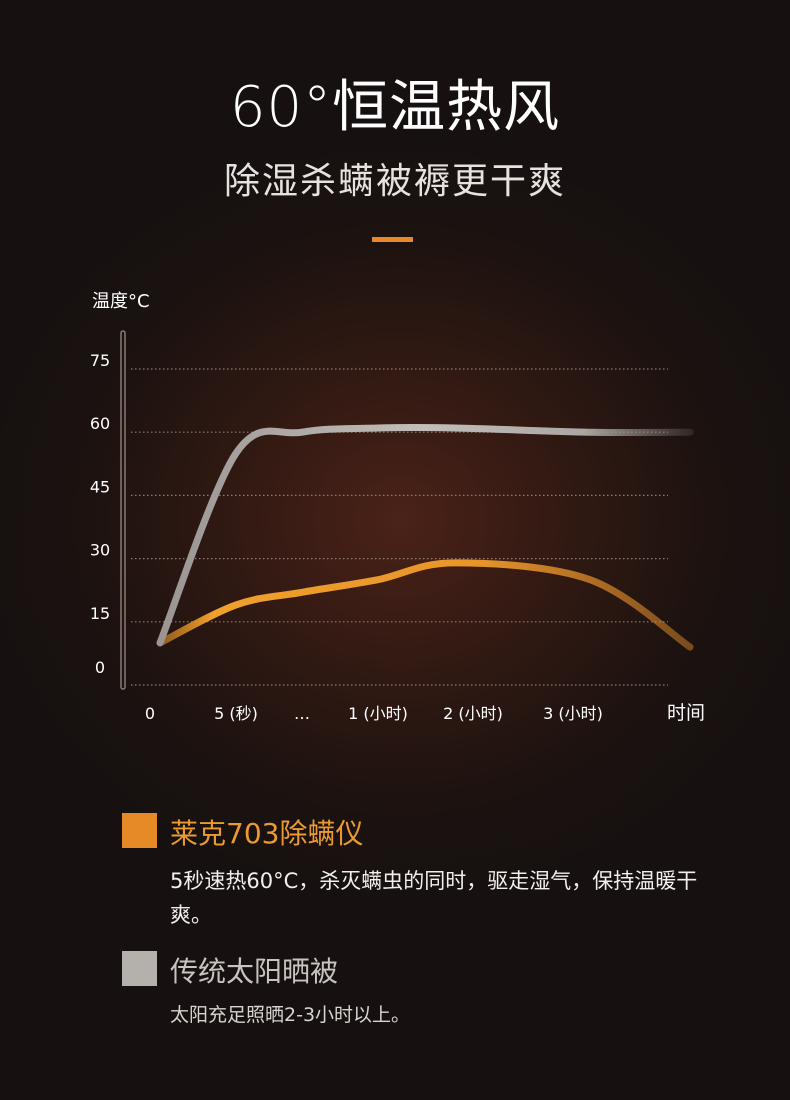 This screenshot has width=790, height=1100. Describe the element at coordinates (254, 971) in the screenshot. I see `legend-name: 传统太阳晒被` at that location.